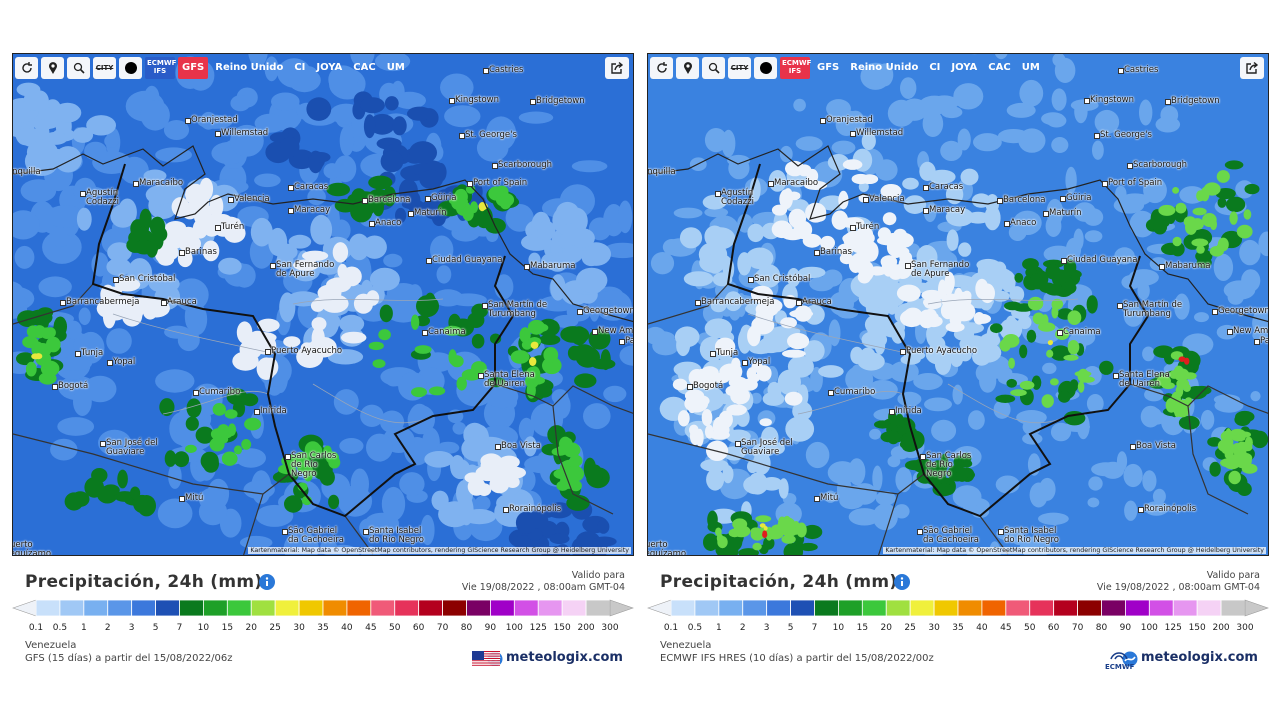 This screenshot has width=1280, height=720. I want to click on city-label: Bogotá, so click(705, 386).